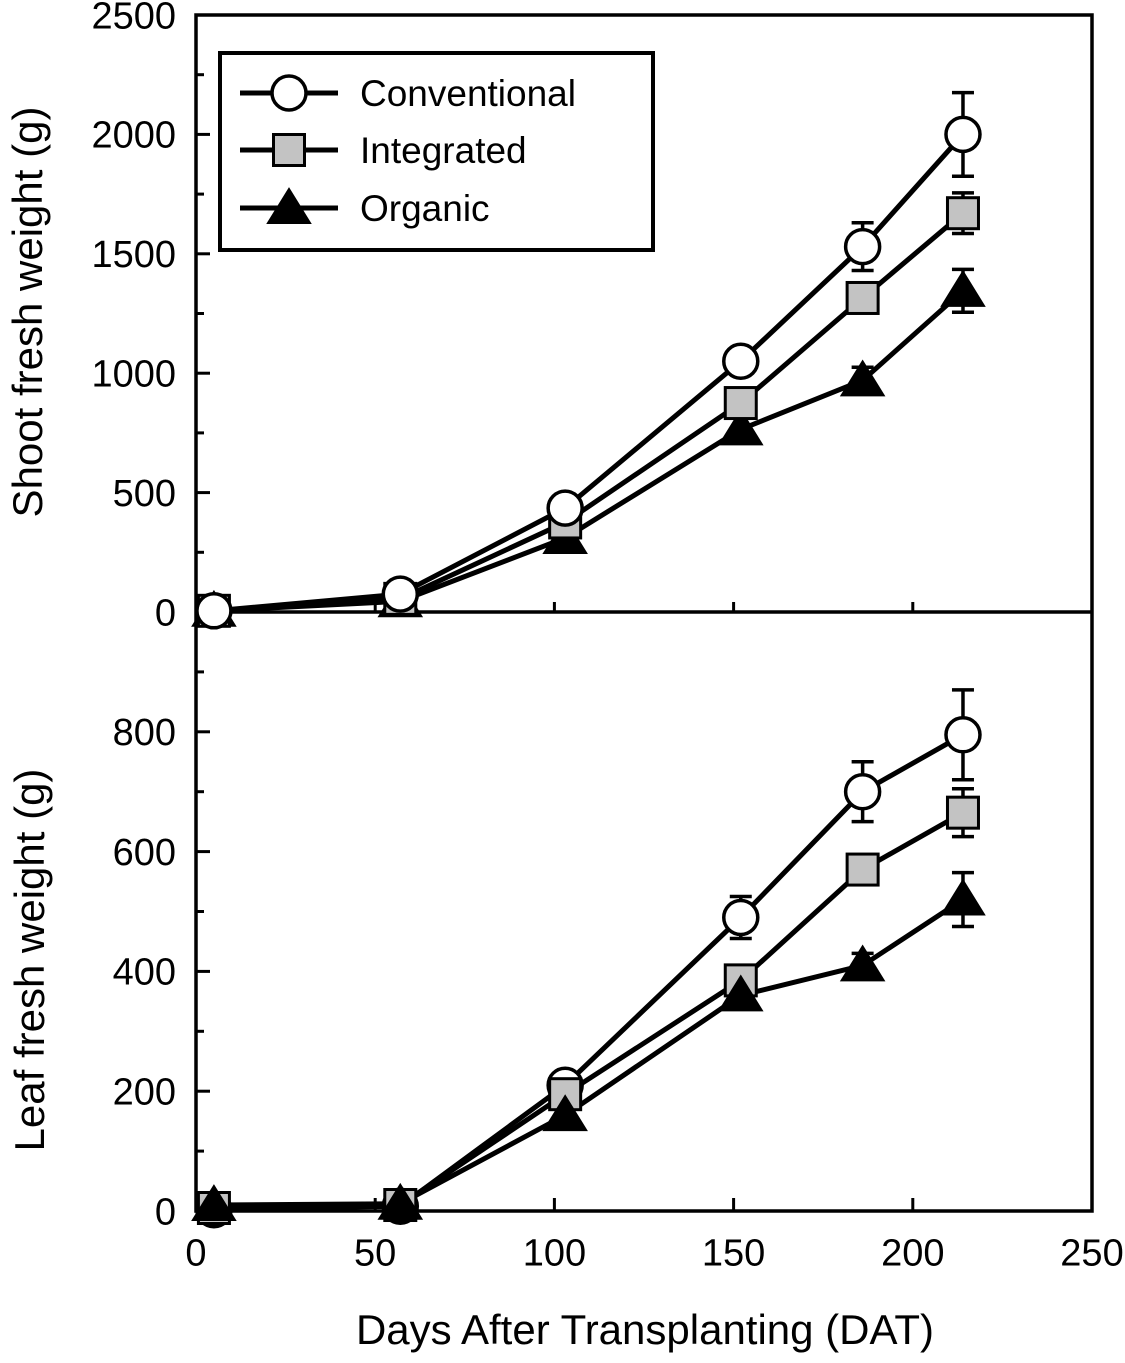  What do you see at coordinates (289, 205) in the screenshot?
I see `legend-marker-triangle` at bounding box center [289, 205].